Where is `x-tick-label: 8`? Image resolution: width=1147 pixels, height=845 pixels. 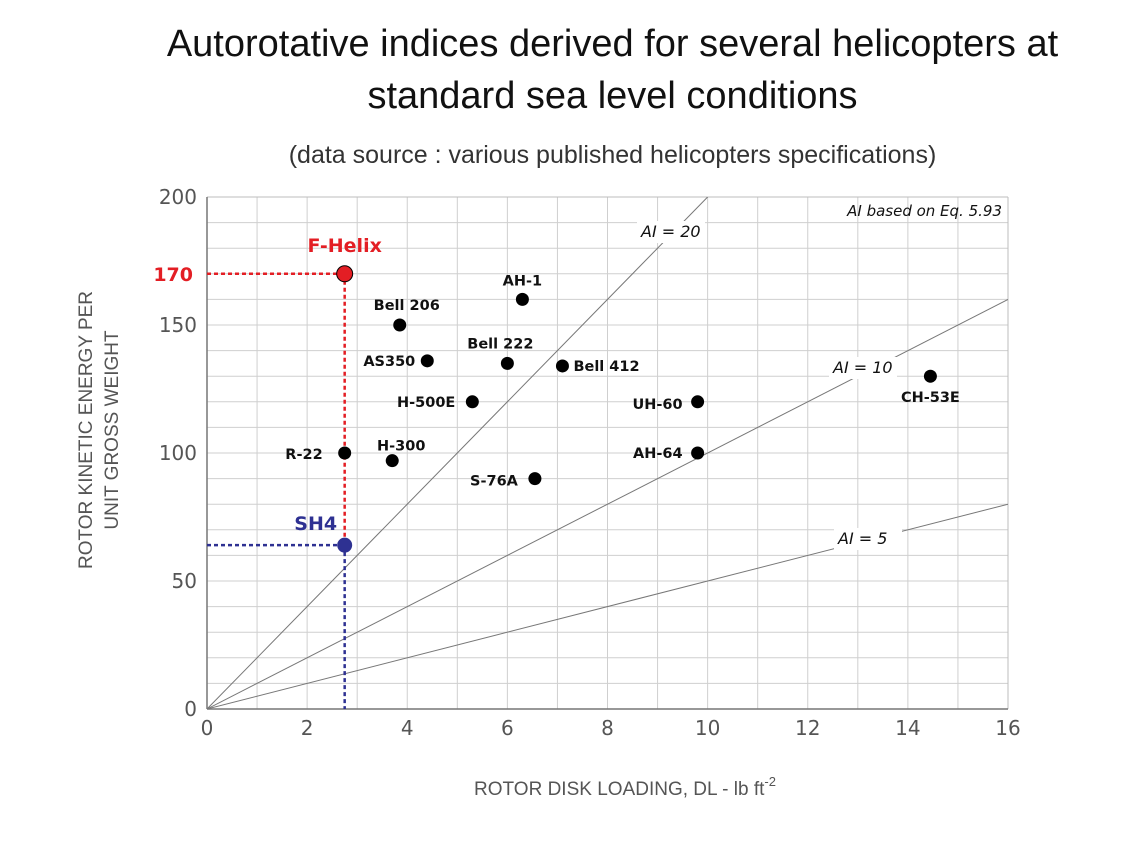 x-tick-label: 8 is located at coordinates (607, 728).